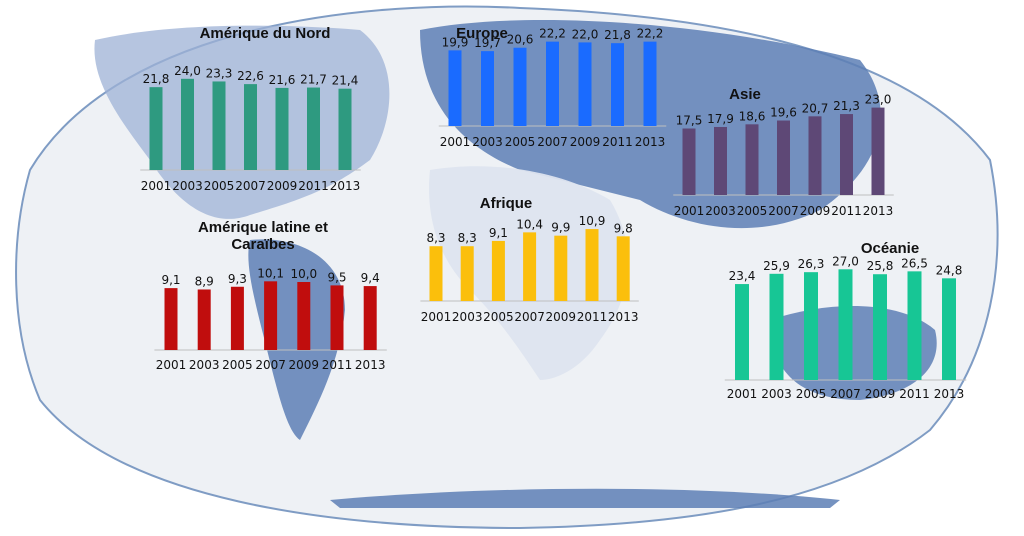  Describe the element at coordinates (345, 81) in the screenshot. I see `data-label: 21,4` at that location.